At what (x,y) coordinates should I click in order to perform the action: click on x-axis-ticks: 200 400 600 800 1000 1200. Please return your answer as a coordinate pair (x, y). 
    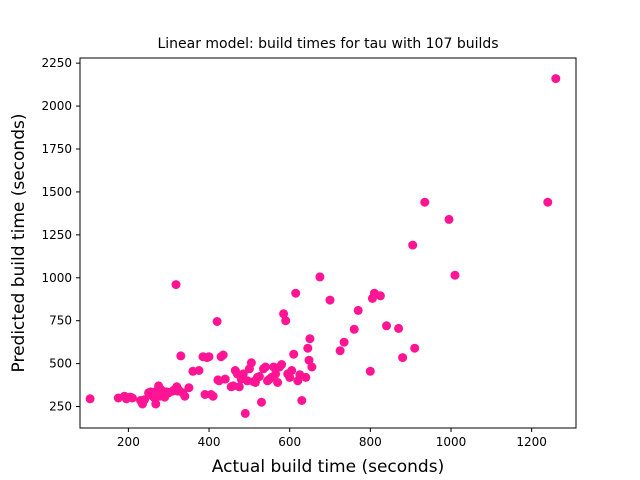
    Looking at the image, I should click on (332, 438).